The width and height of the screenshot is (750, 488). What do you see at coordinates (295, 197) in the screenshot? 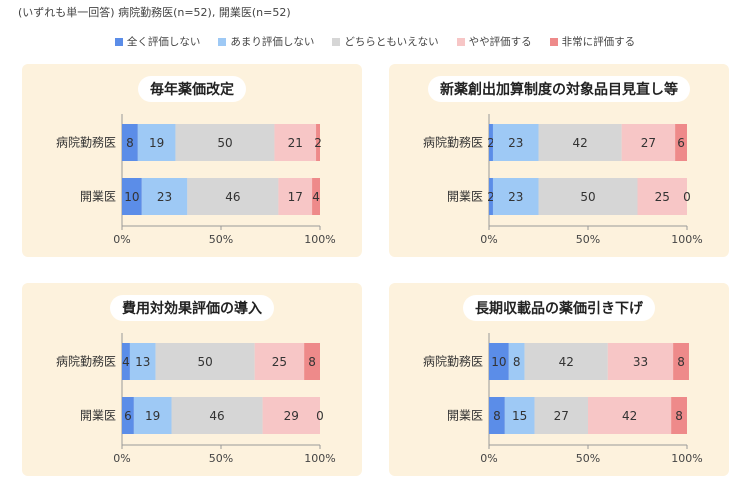
I see `data-label: 17` at bounding box center [295, 197].